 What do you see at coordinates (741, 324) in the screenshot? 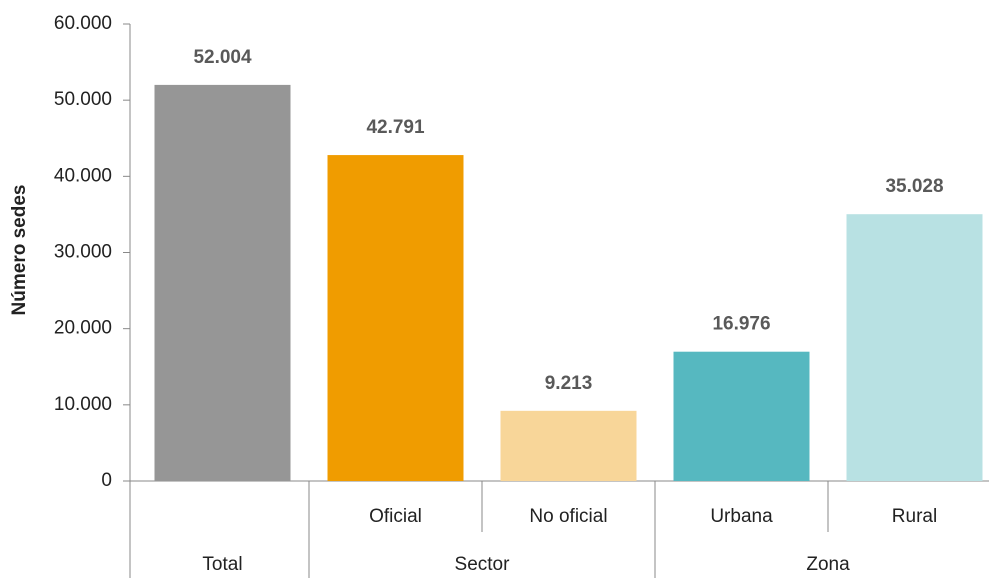
I see `value-label: 16.976` at bounding box center [741, 324].